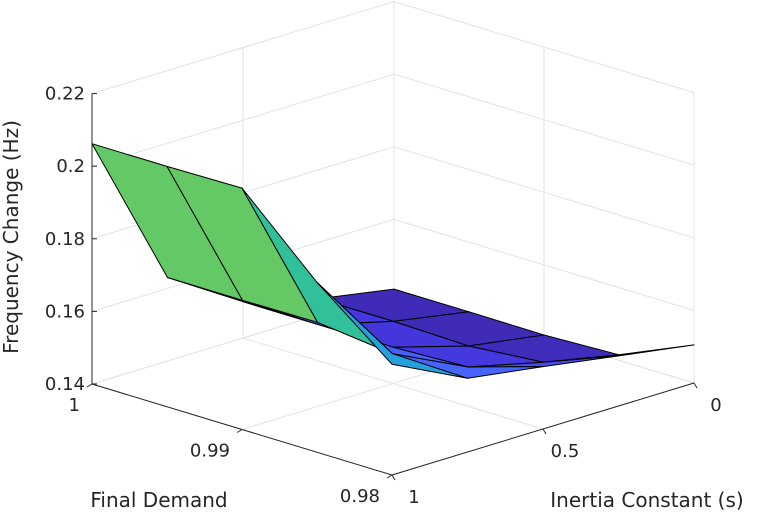  Describe the element at coordinates (360, 496) in the screenshot. I see `y-tick-label: 0.98` at that location.